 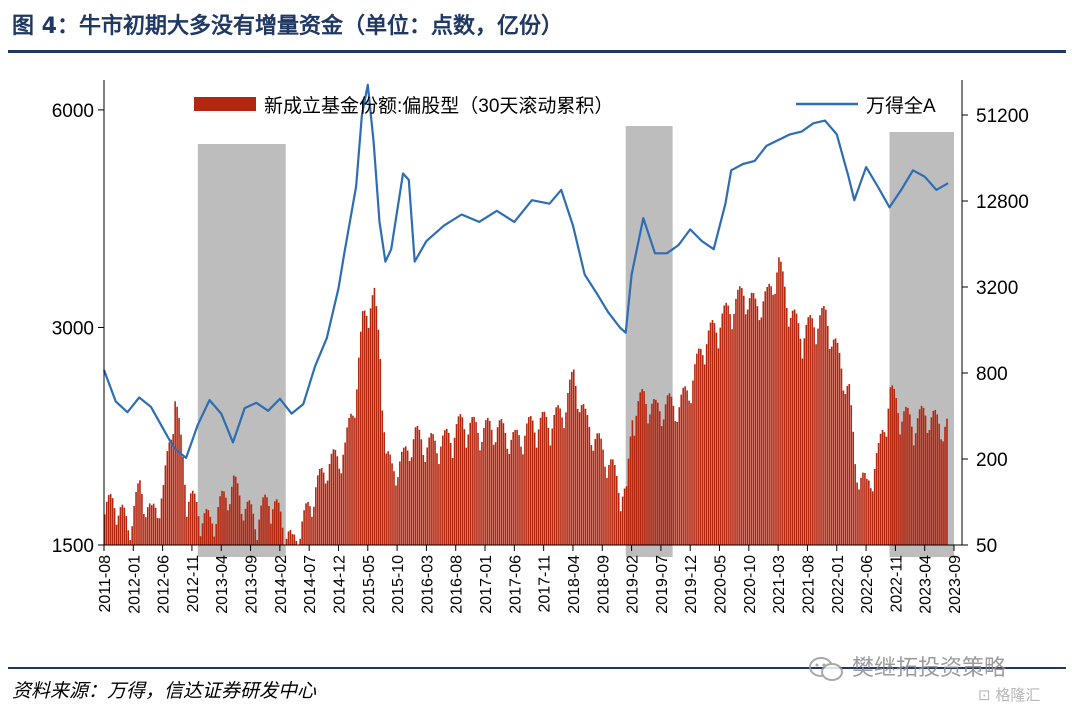 I want to click on x-axis-tick-label: 2012-11, so click(x=193, y=584).